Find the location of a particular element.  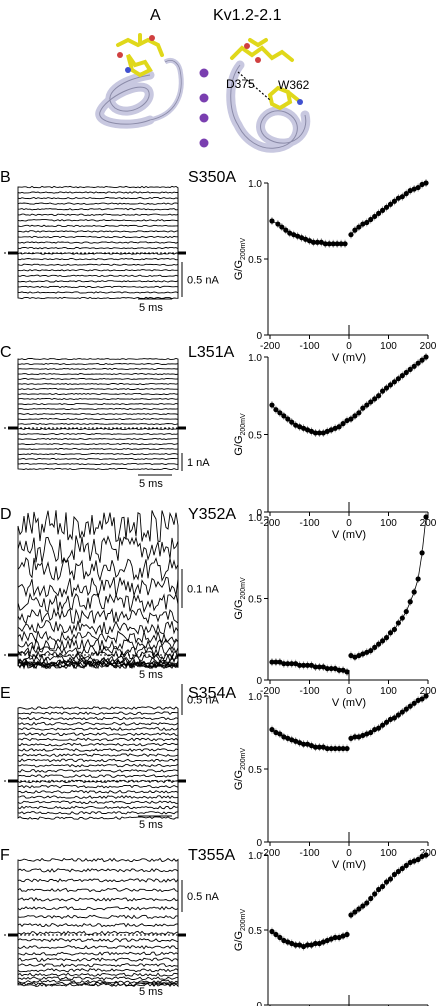

figure-title: Kv1.2-2.1 is located at coordinates (247, 15).